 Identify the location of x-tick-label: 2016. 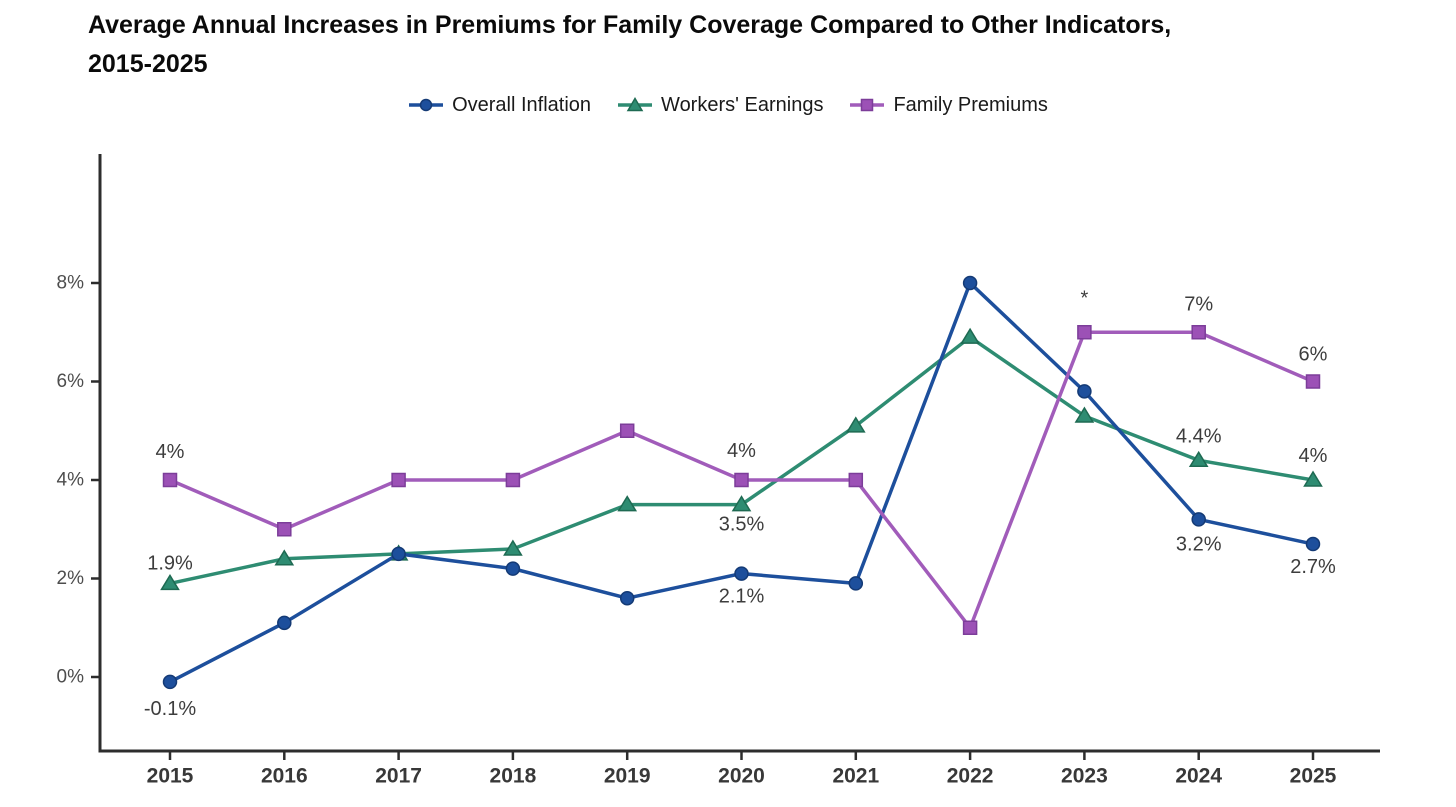
(284, 776).